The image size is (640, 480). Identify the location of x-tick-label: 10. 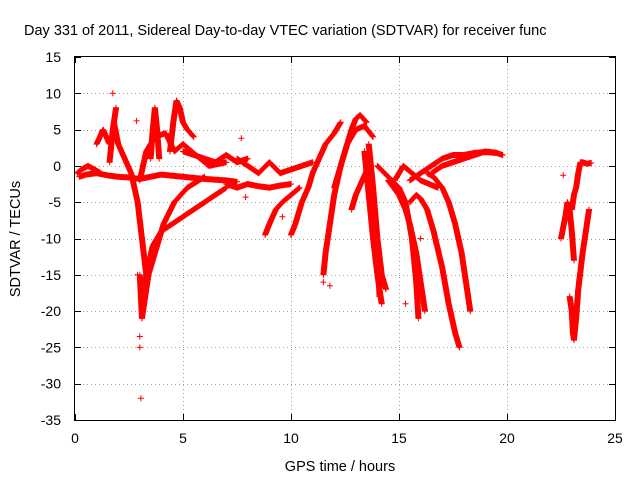
(291, 438).